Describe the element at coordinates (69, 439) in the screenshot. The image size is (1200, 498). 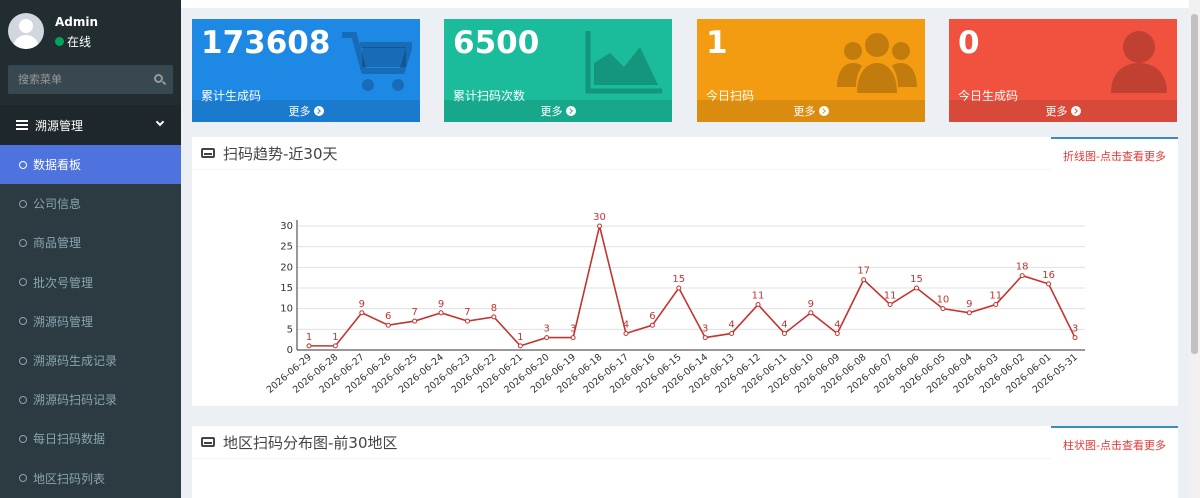
I see `sidebar-item-label: 每日扫码数据` at that location.